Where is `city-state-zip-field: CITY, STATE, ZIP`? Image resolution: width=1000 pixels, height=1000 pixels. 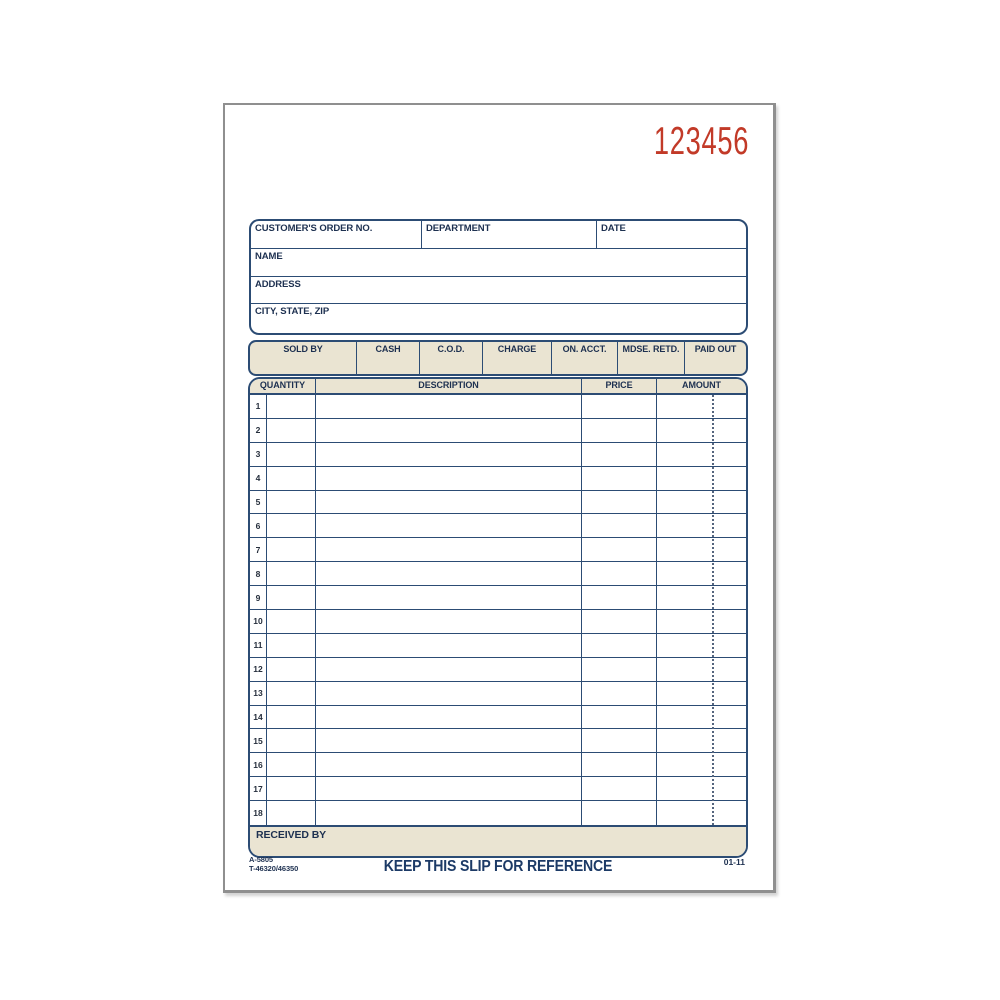
city-state-zip-field: CITY, STATE, ZIP is located at coordinates (498, 318).